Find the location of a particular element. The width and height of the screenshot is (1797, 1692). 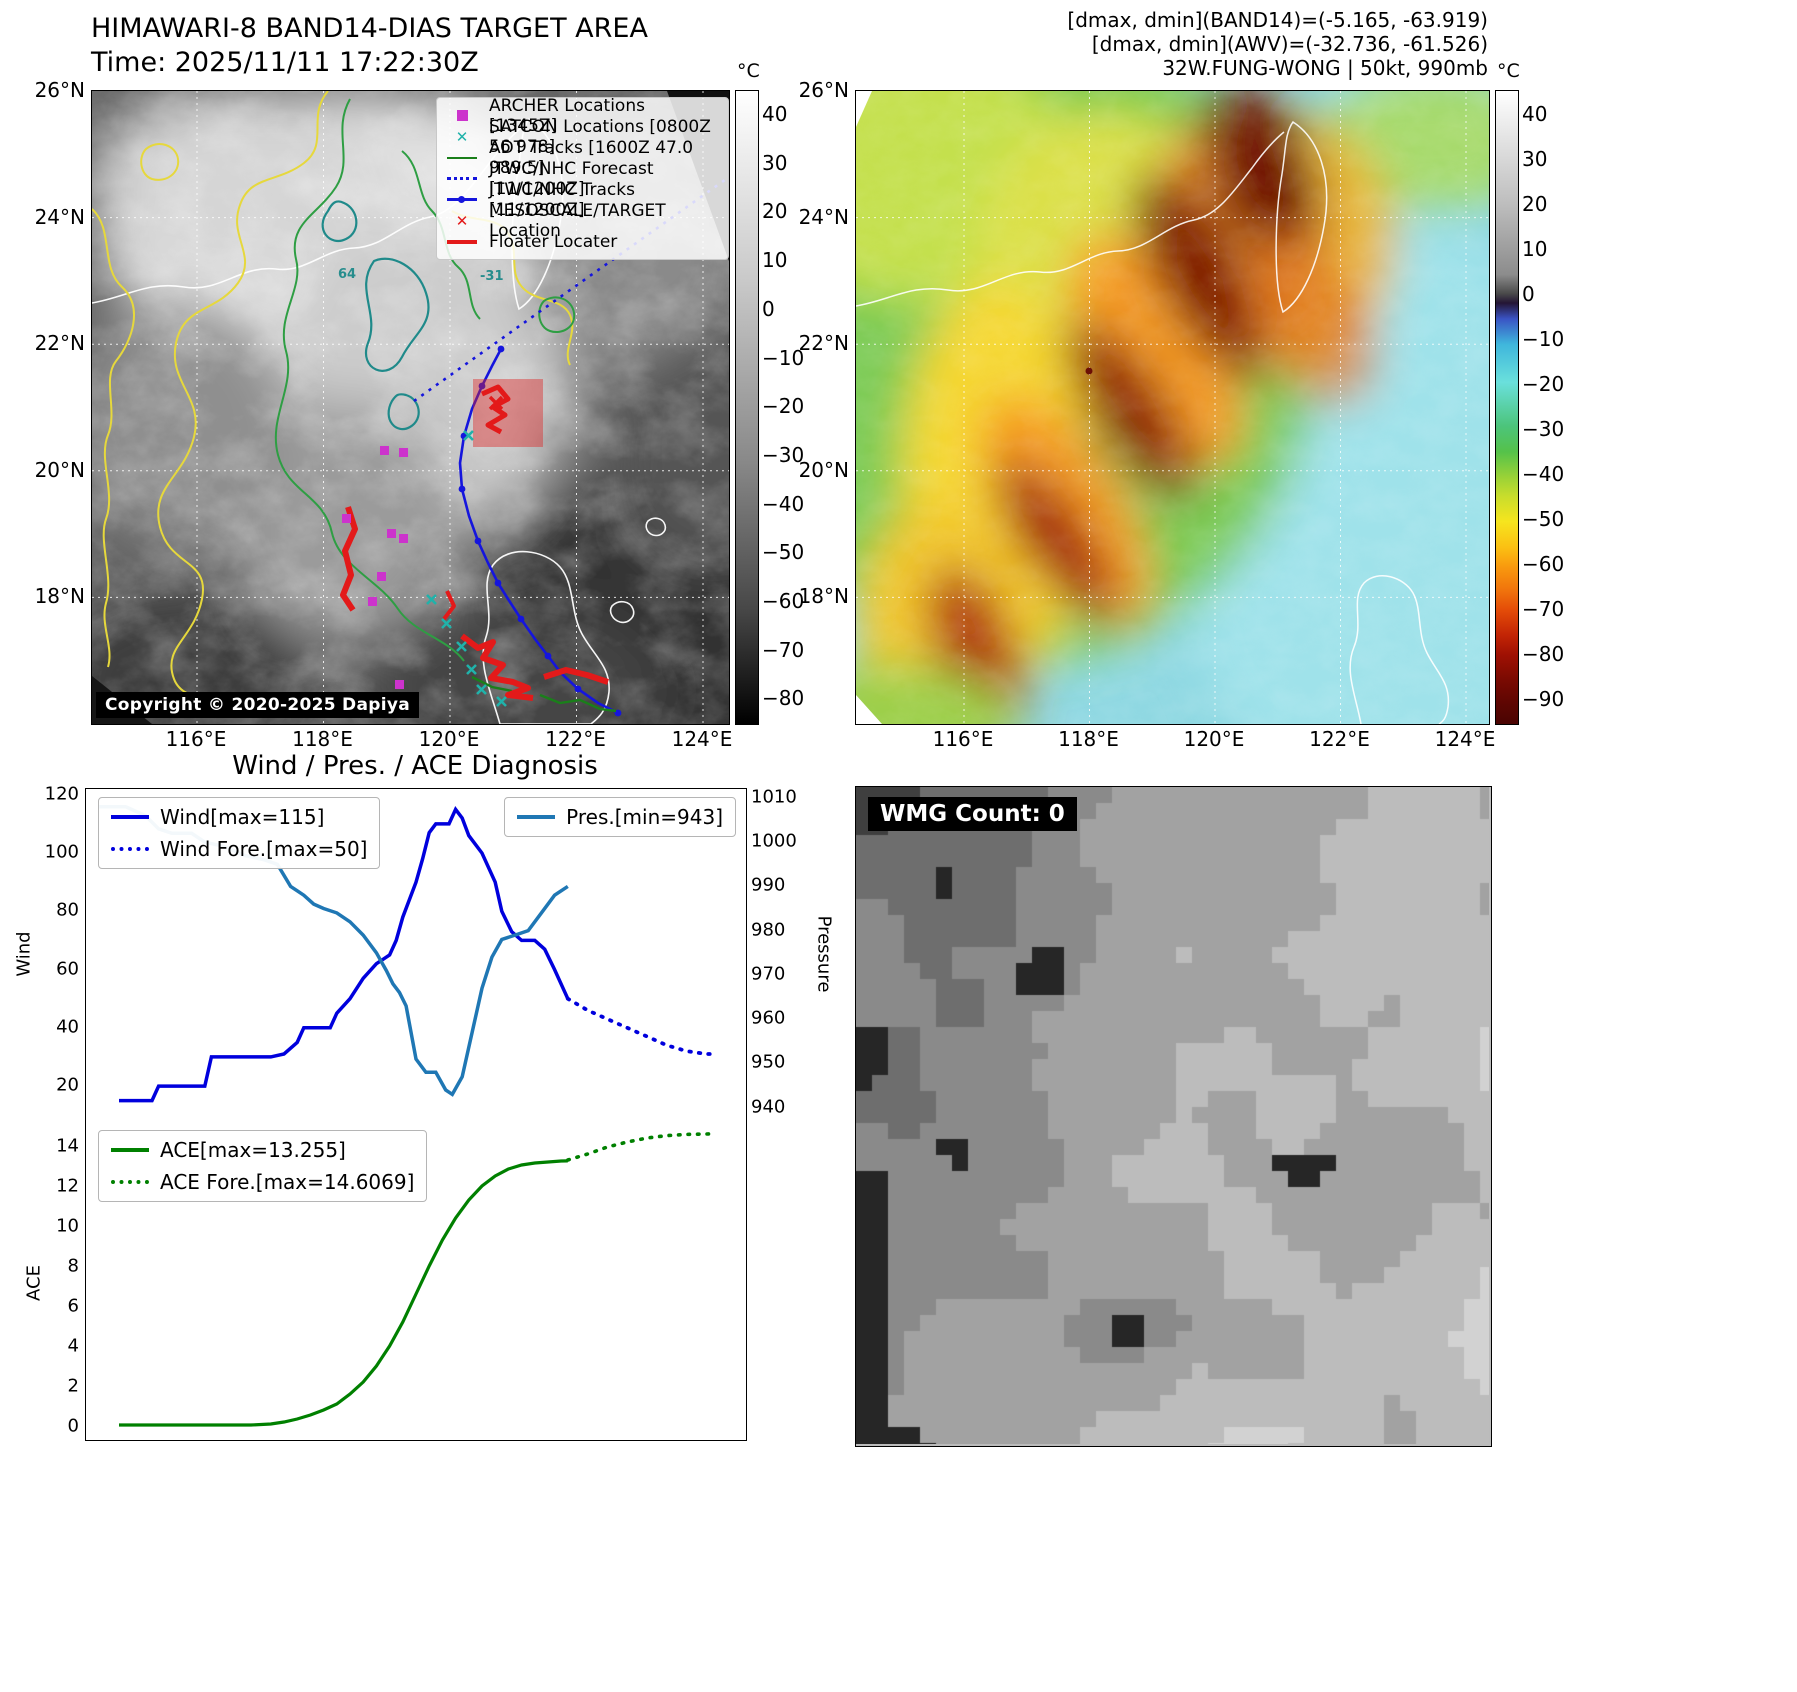

pressure-tick: 940 is located at coordinates (768, 1107).